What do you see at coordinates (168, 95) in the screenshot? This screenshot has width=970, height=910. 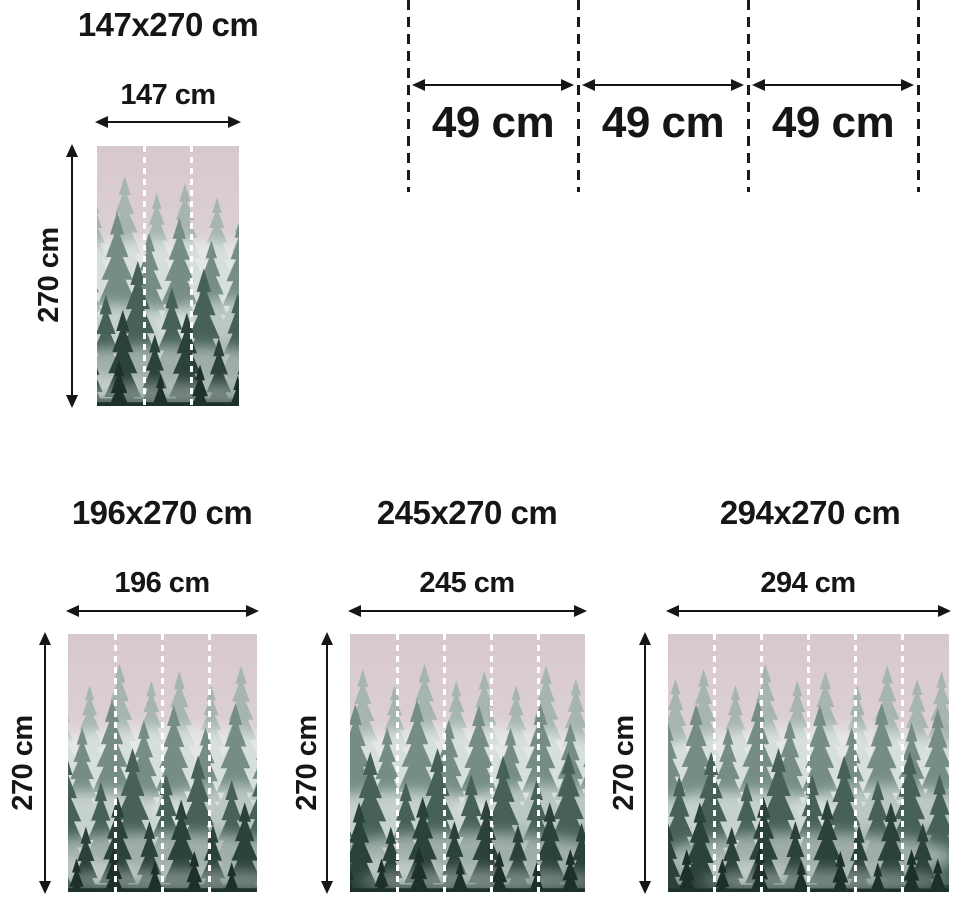 I see `width-dimension-label: 147 cm` at bounding box center [168, 95].